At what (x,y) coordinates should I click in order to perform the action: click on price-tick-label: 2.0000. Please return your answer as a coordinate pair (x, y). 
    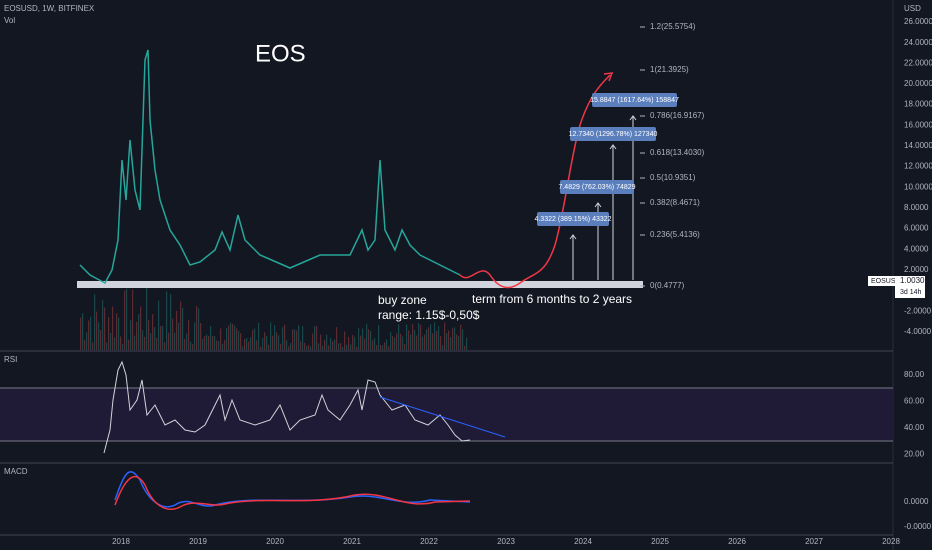
    Looking at the image, I should click on (916, 269).